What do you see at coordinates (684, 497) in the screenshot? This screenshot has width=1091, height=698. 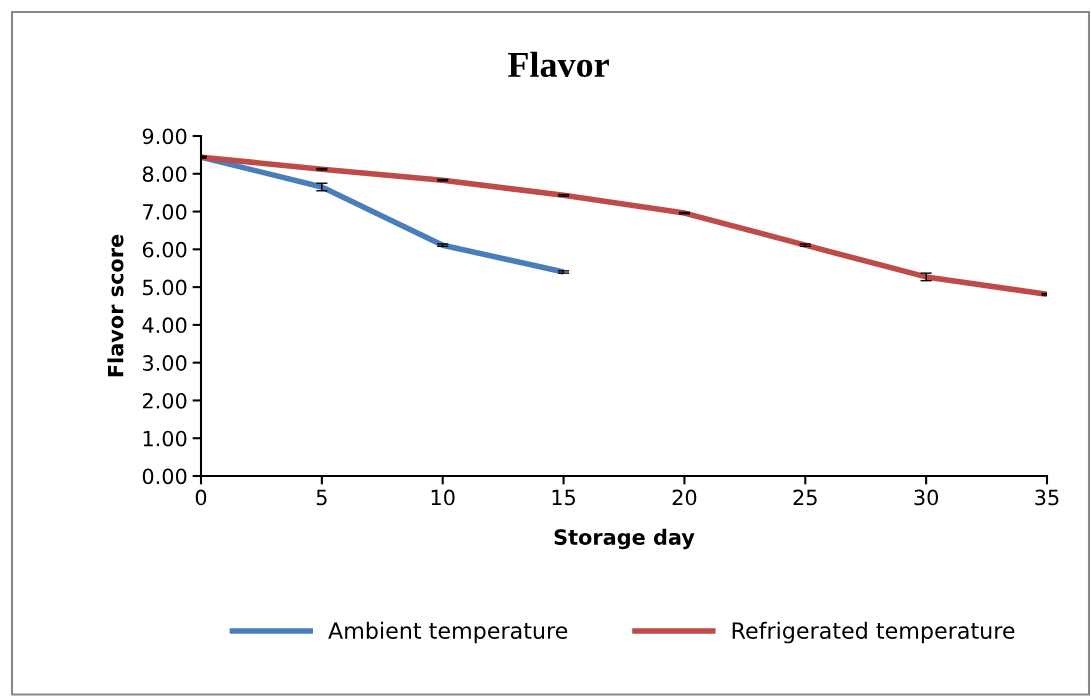 I see `x-tick-label: 20` at bounding box center [684, 497].